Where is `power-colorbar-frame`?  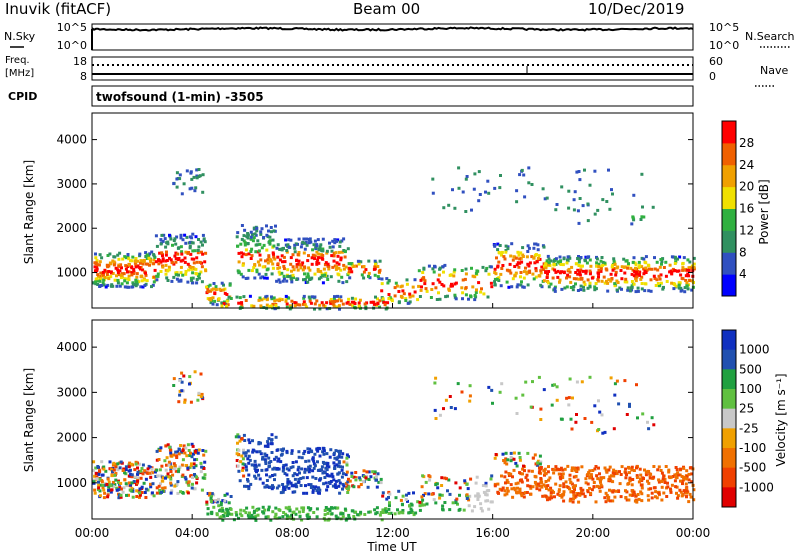
power-colorbar-frame is located at coordinates (729, 208).